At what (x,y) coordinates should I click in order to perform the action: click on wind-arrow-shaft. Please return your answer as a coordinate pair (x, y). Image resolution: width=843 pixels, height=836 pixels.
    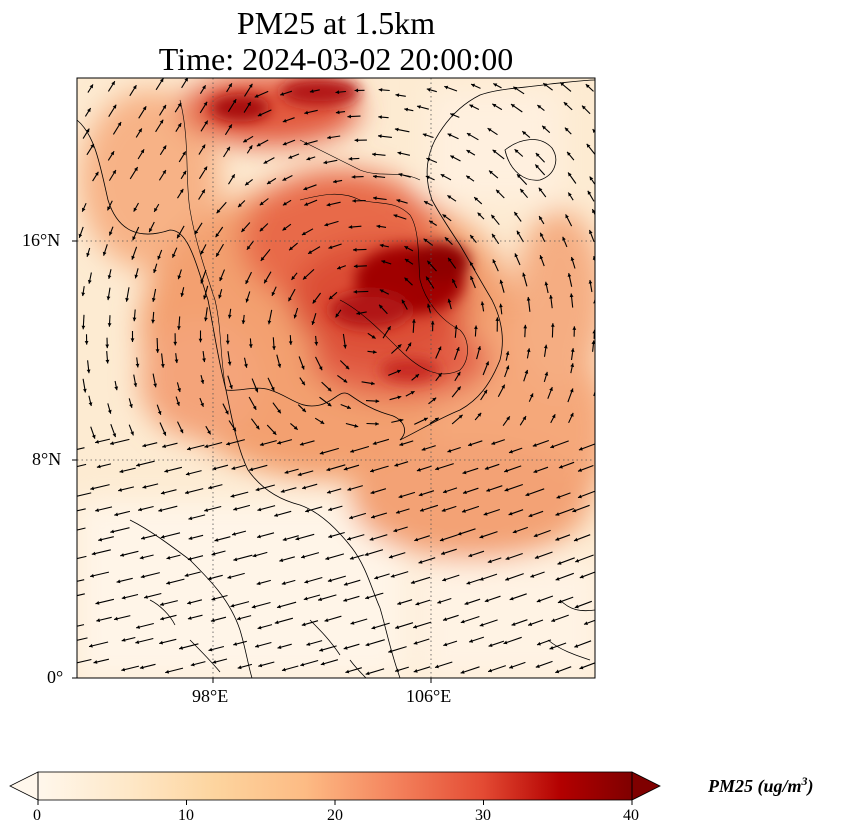
    Looking at the image, I should click on (84, 661).